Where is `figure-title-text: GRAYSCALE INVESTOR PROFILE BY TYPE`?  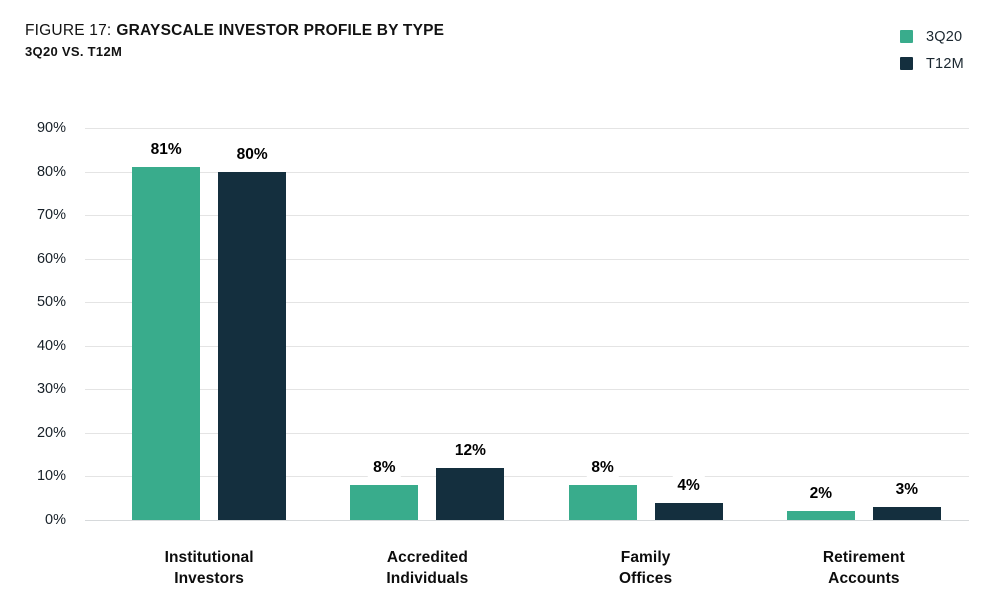 figure-title-text: GRAYSCALE INVESTOR PROFILE BY TYPE is located at coordinates (280, 30).